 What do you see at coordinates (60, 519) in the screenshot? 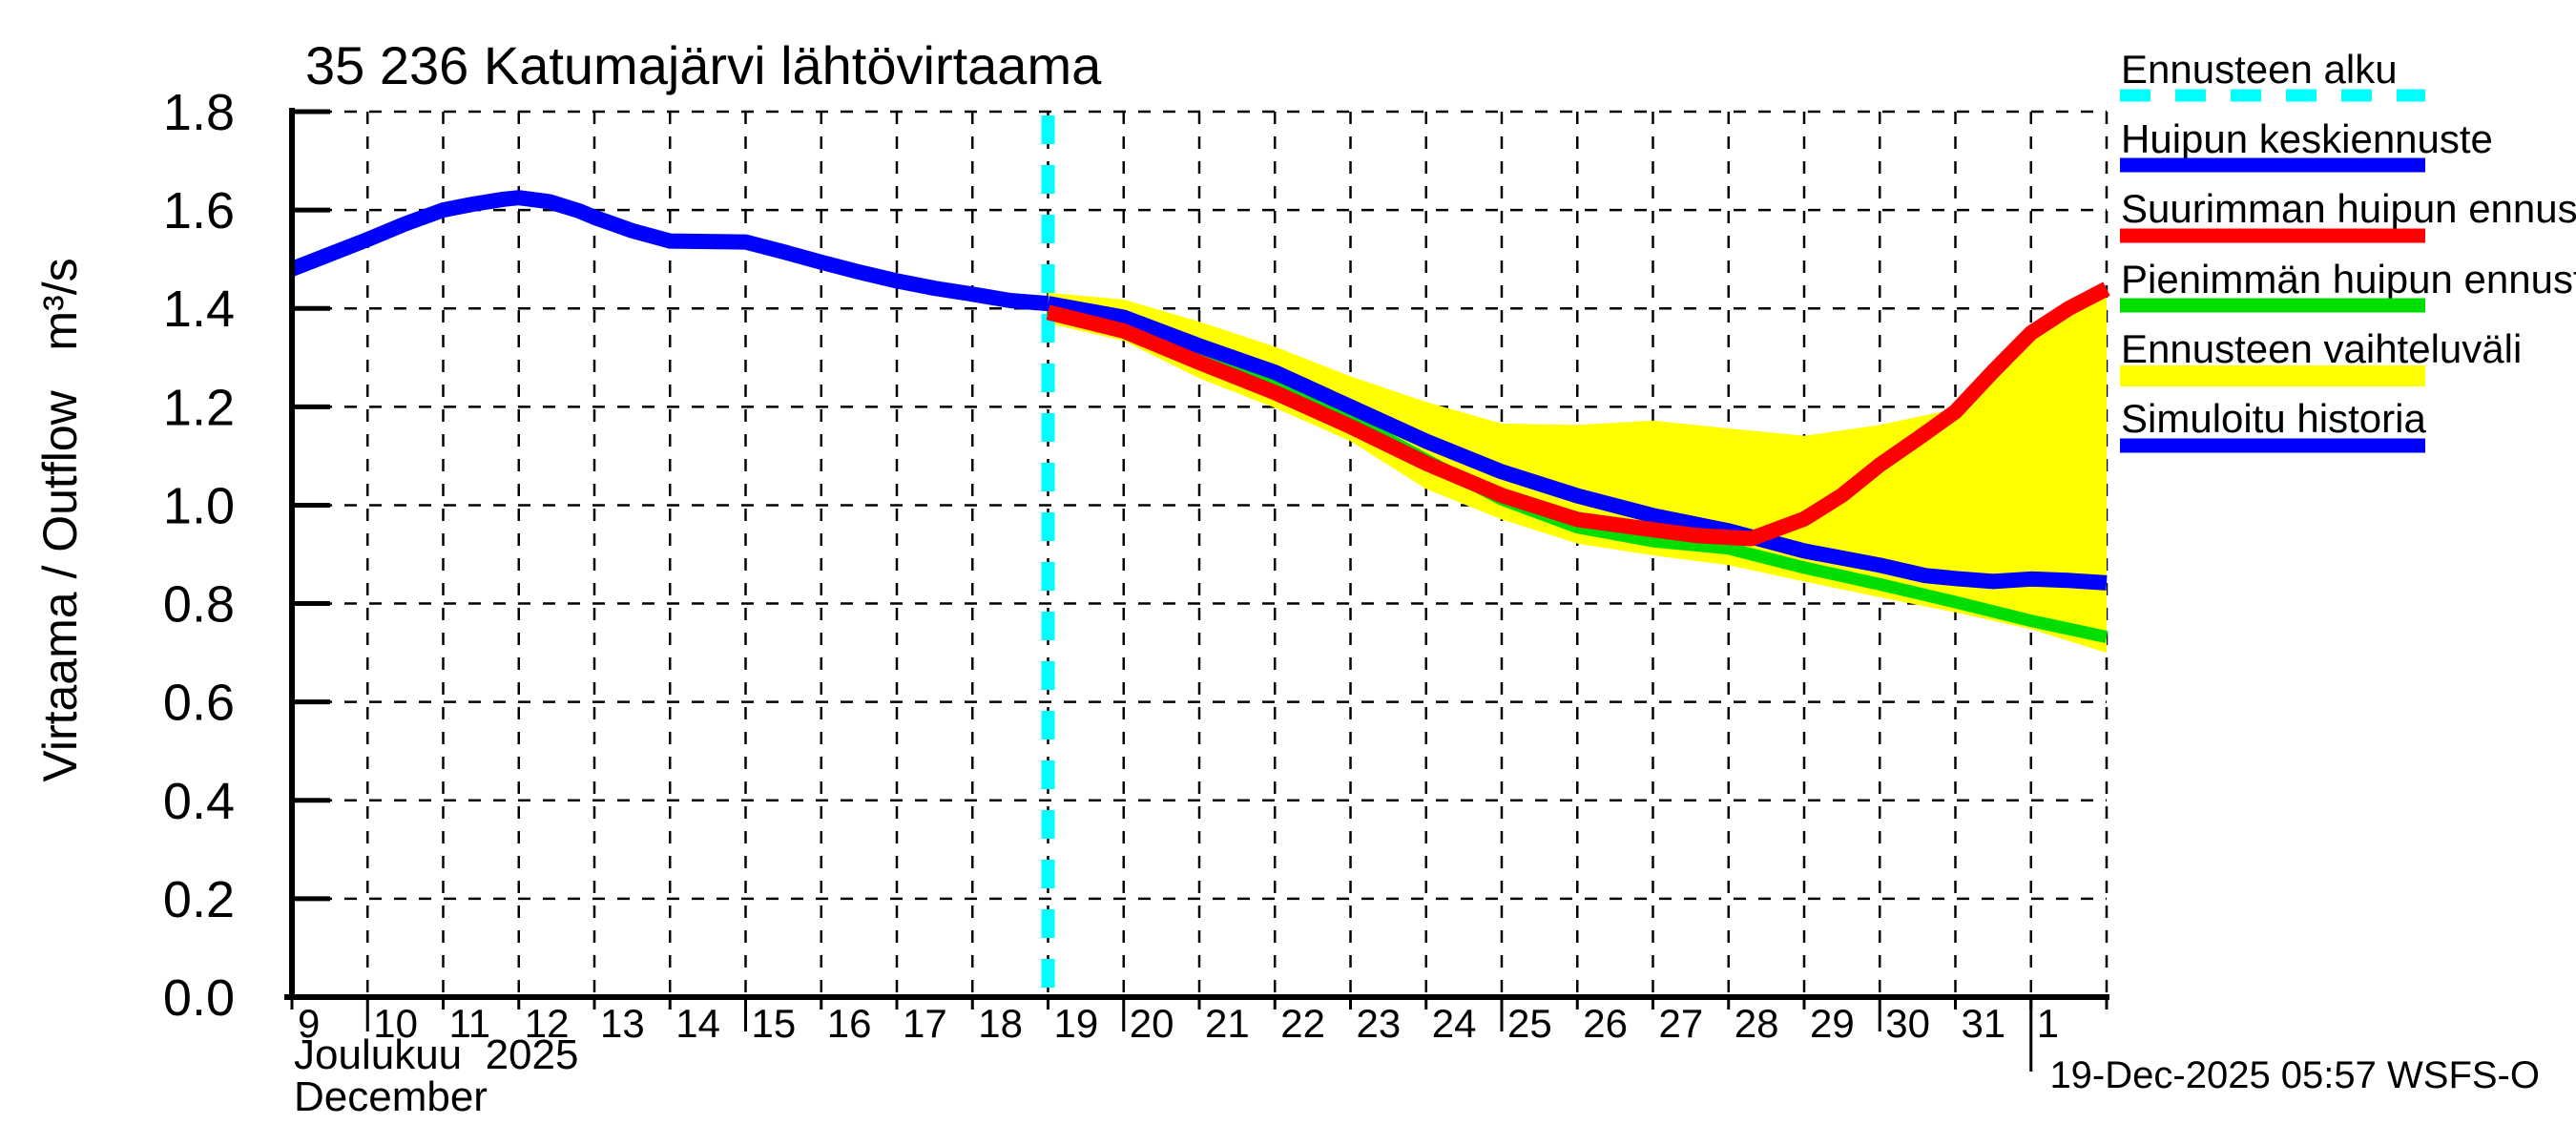
I see `y-axis-label: Virtaama / Outflow m³/s` at bounding box center [60, 519].